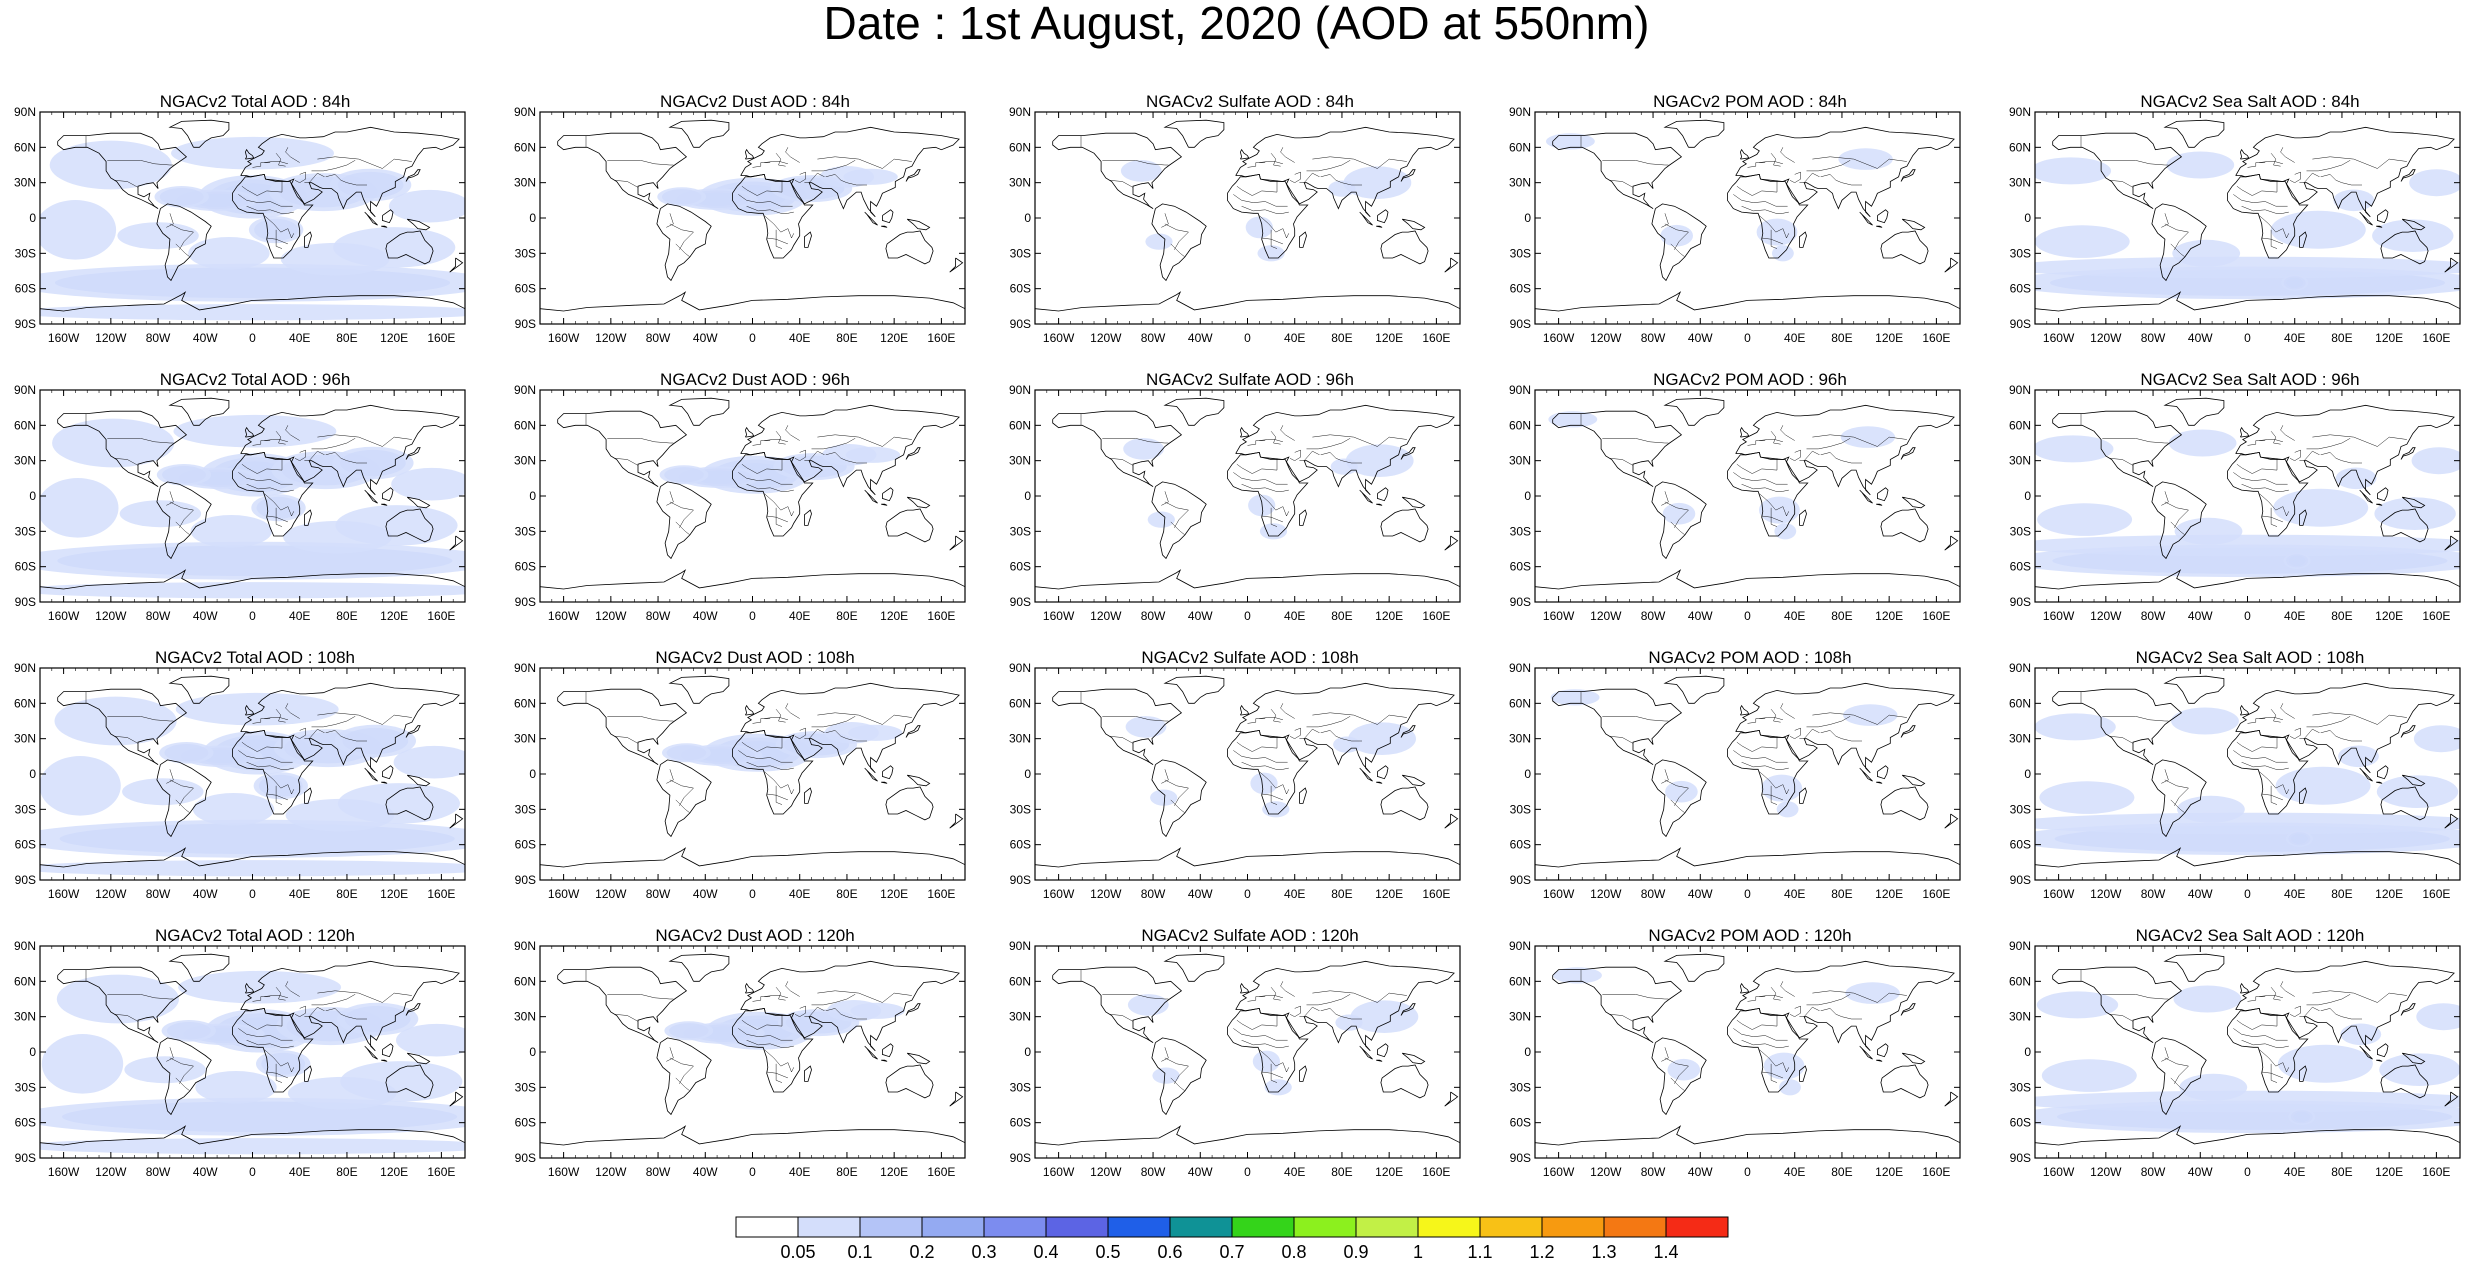  I want to click on coastlines, so click(1247, 1049).